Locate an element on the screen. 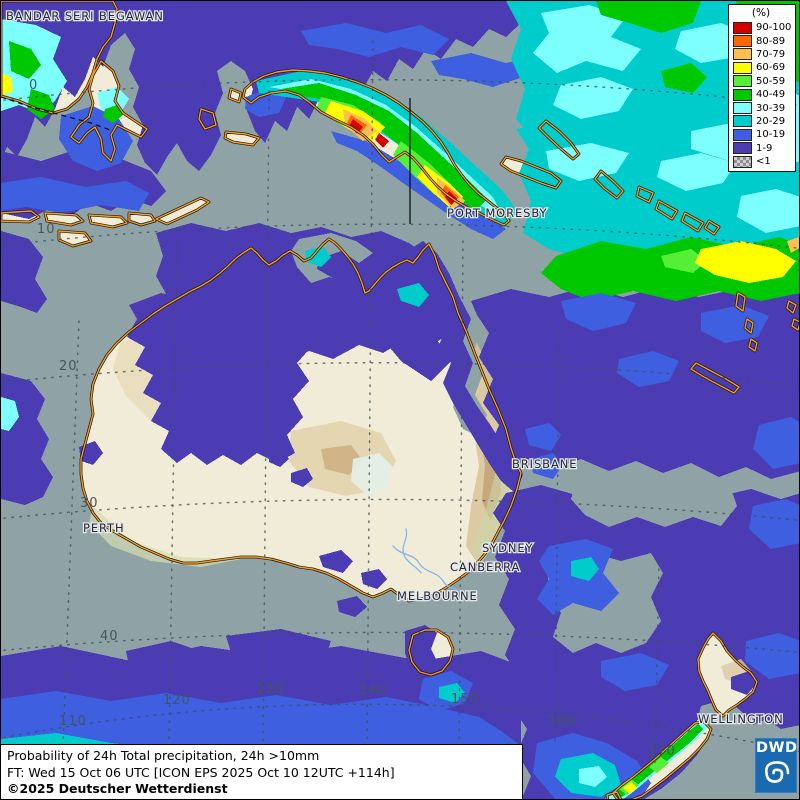 Image resolution: width=800 pixels, height=800 pixels. borneo-border is located at coordinates (57, 114).